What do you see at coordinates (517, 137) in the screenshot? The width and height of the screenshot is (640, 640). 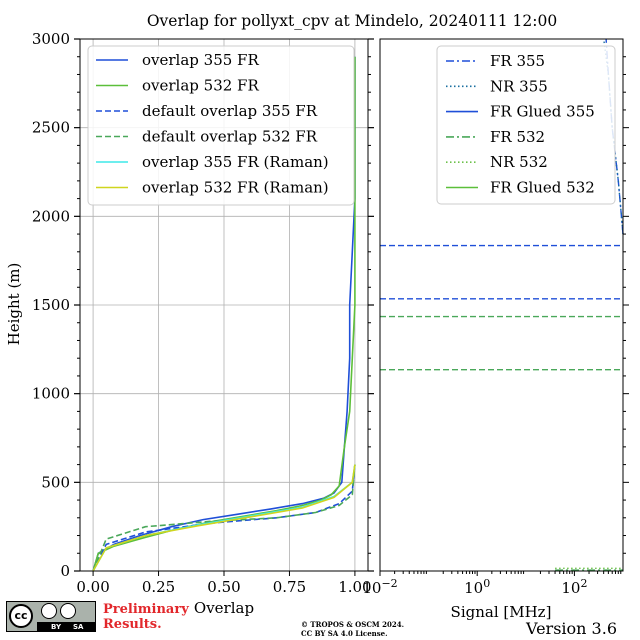 I see `signal-legend-label-3: FR 532` at bounding box center [517, 137].